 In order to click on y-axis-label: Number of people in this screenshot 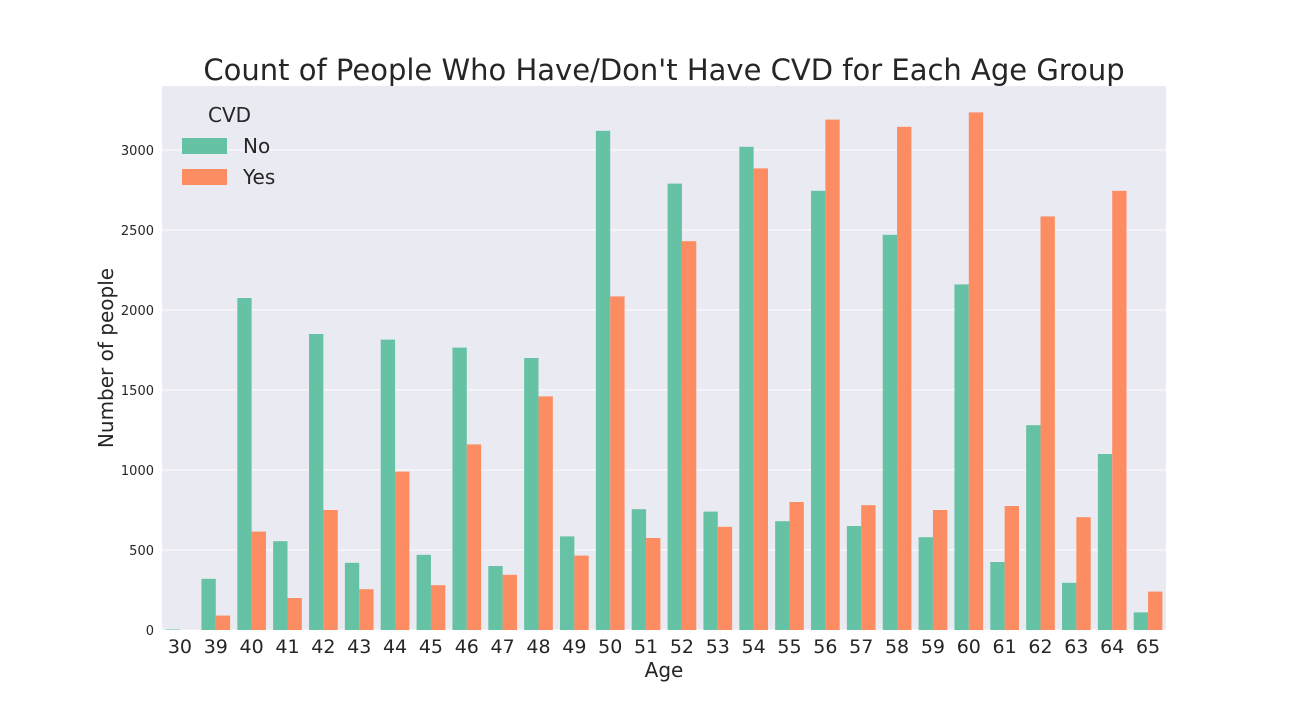, I will do `click(106, 358)`.